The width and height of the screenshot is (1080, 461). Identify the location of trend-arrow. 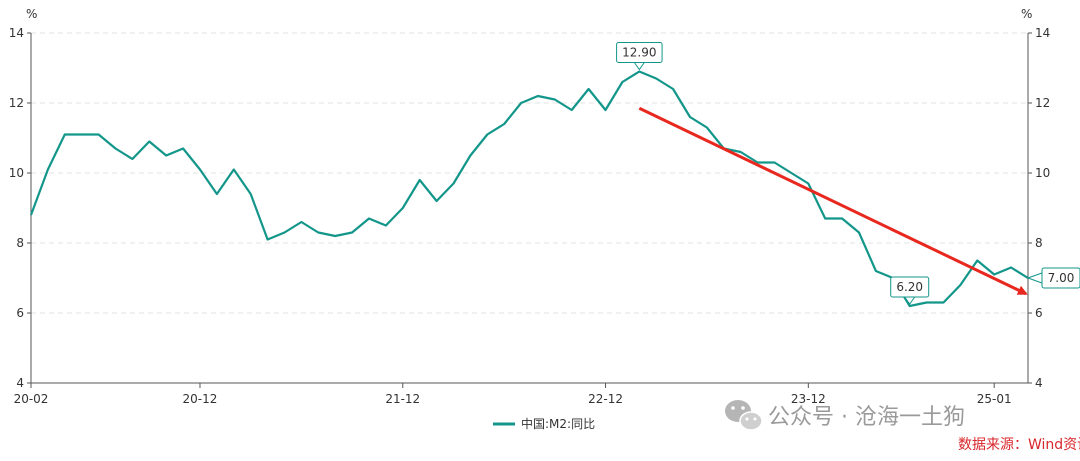
(833, 201).